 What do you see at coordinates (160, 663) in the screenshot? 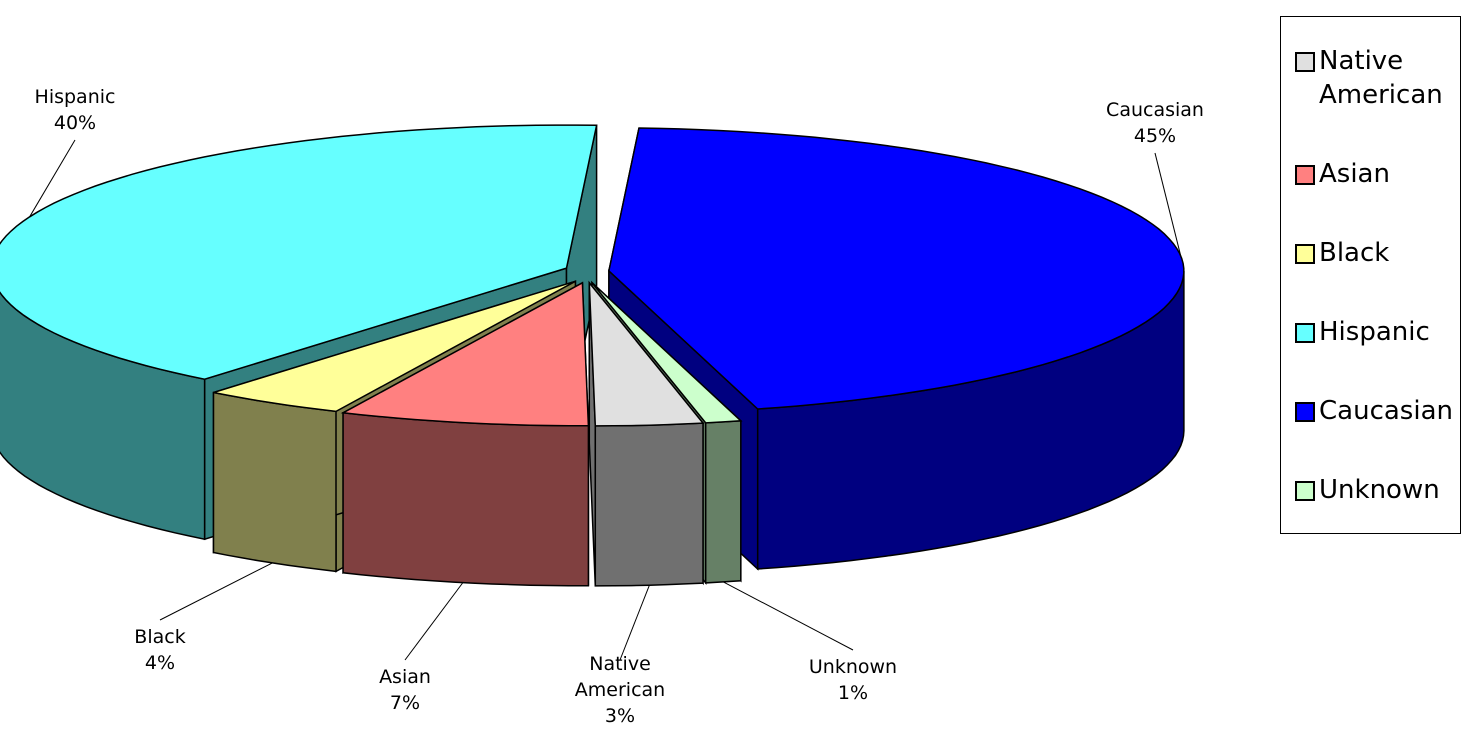
I see `label-value: 4%` at bounding box center [160, 663].